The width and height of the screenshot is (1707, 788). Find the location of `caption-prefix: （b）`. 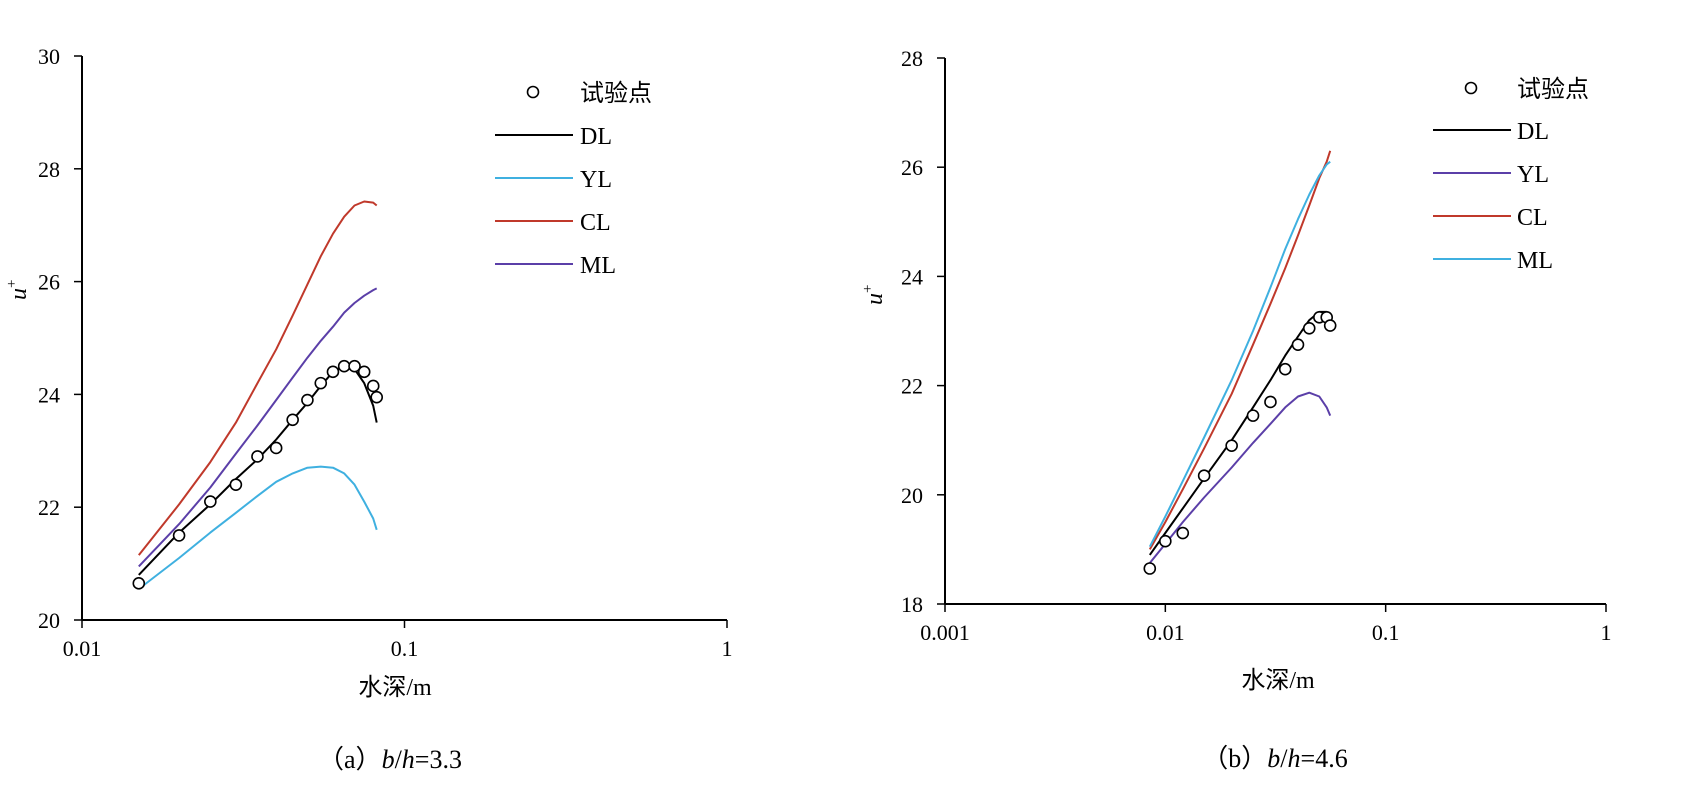

caption-prefix: （b） is located at coordinates (1234, 758).